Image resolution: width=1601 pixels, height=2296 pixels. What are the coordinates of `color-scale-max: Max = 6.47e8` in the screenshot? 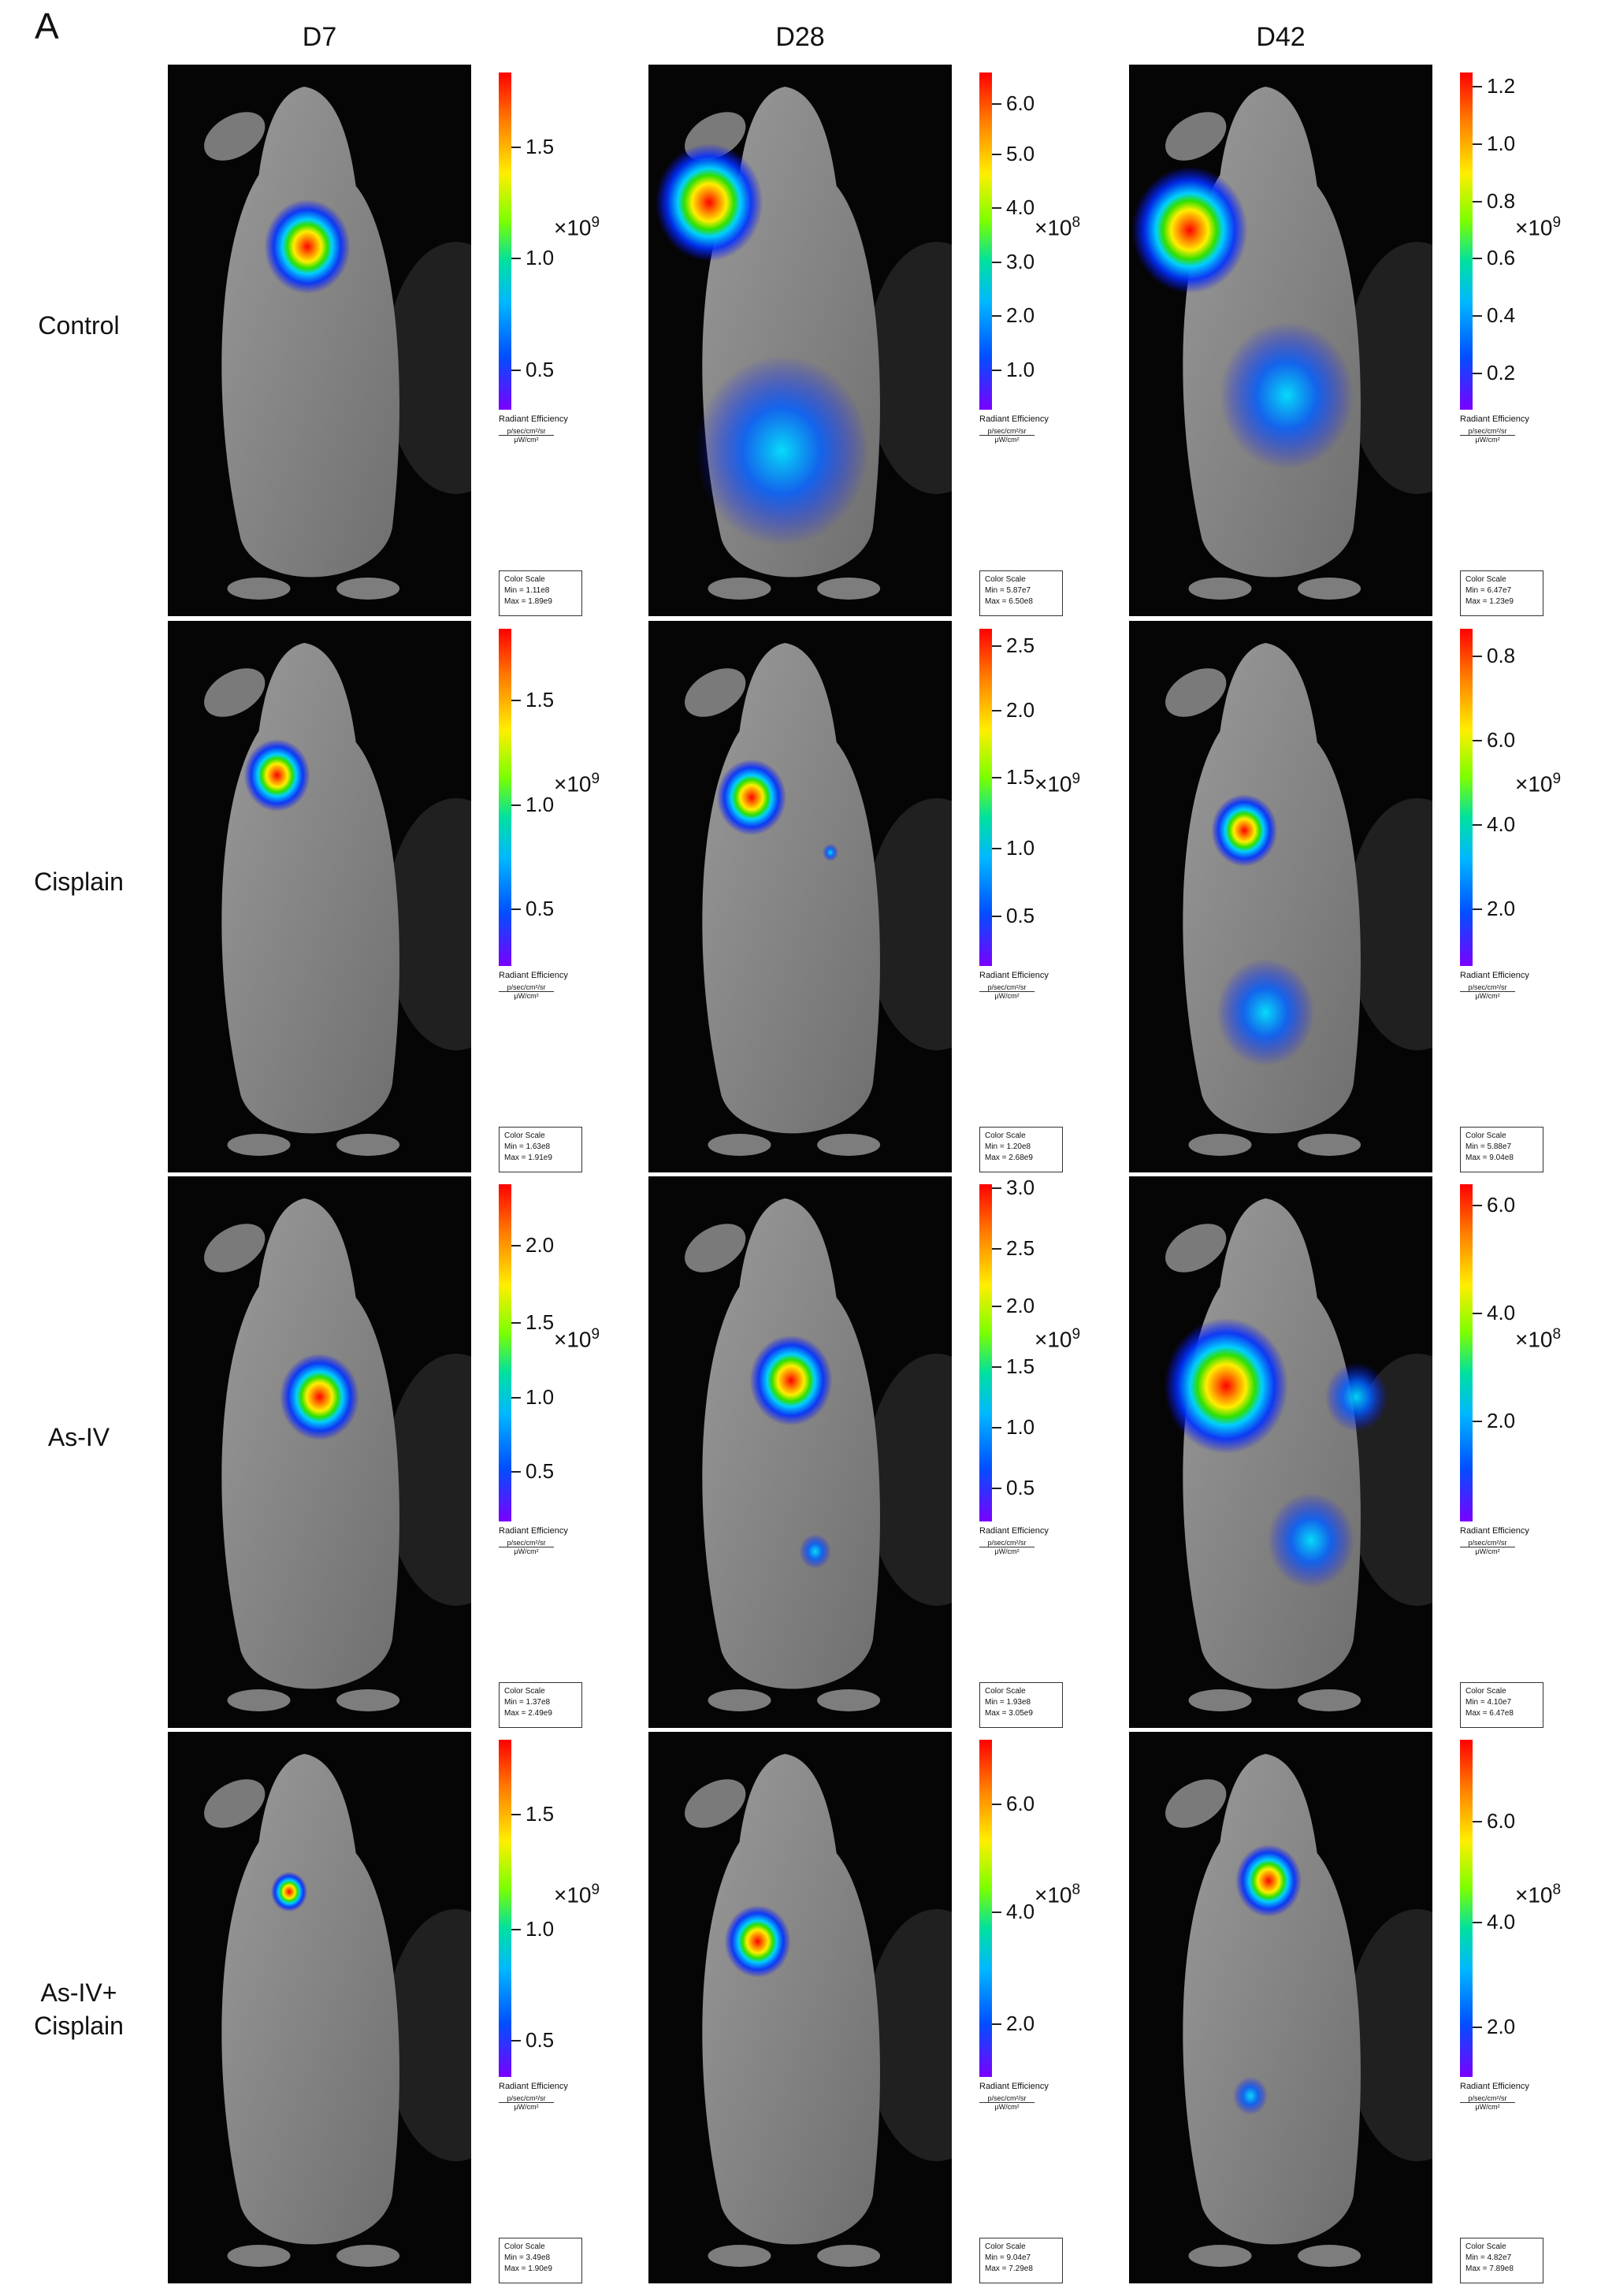 It's located at (1490, 1713).